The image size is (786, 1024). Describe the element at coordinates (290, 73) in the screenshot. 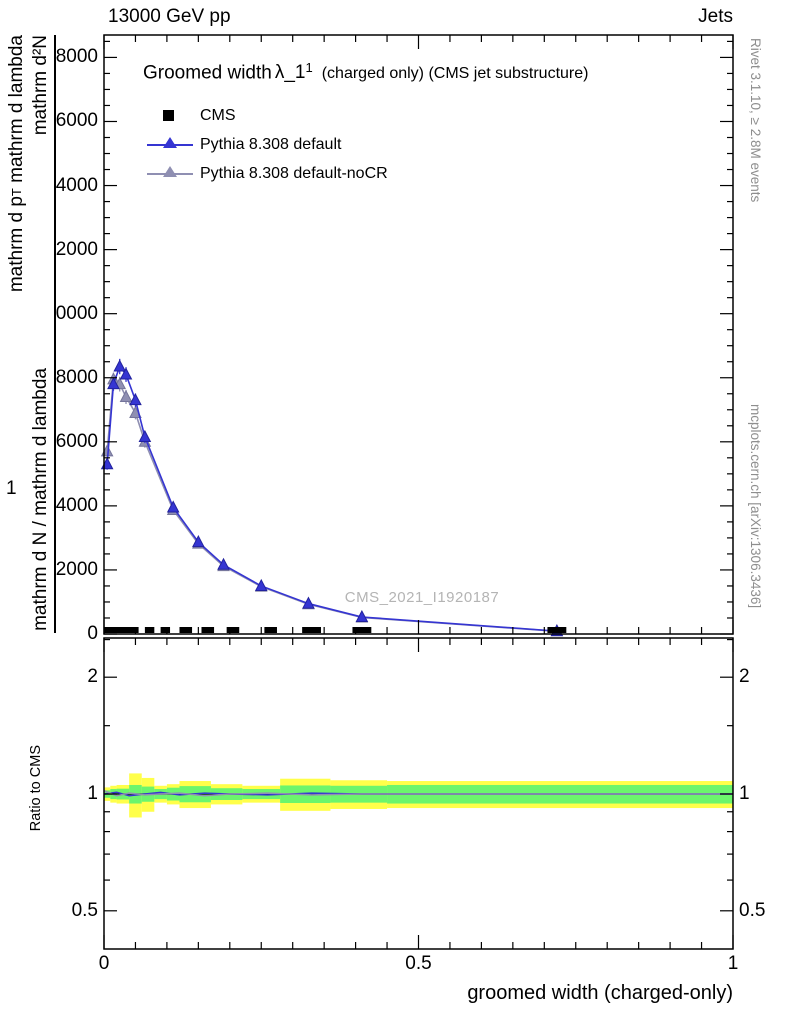

I see `plot-title-observable: λ_1` at that location.